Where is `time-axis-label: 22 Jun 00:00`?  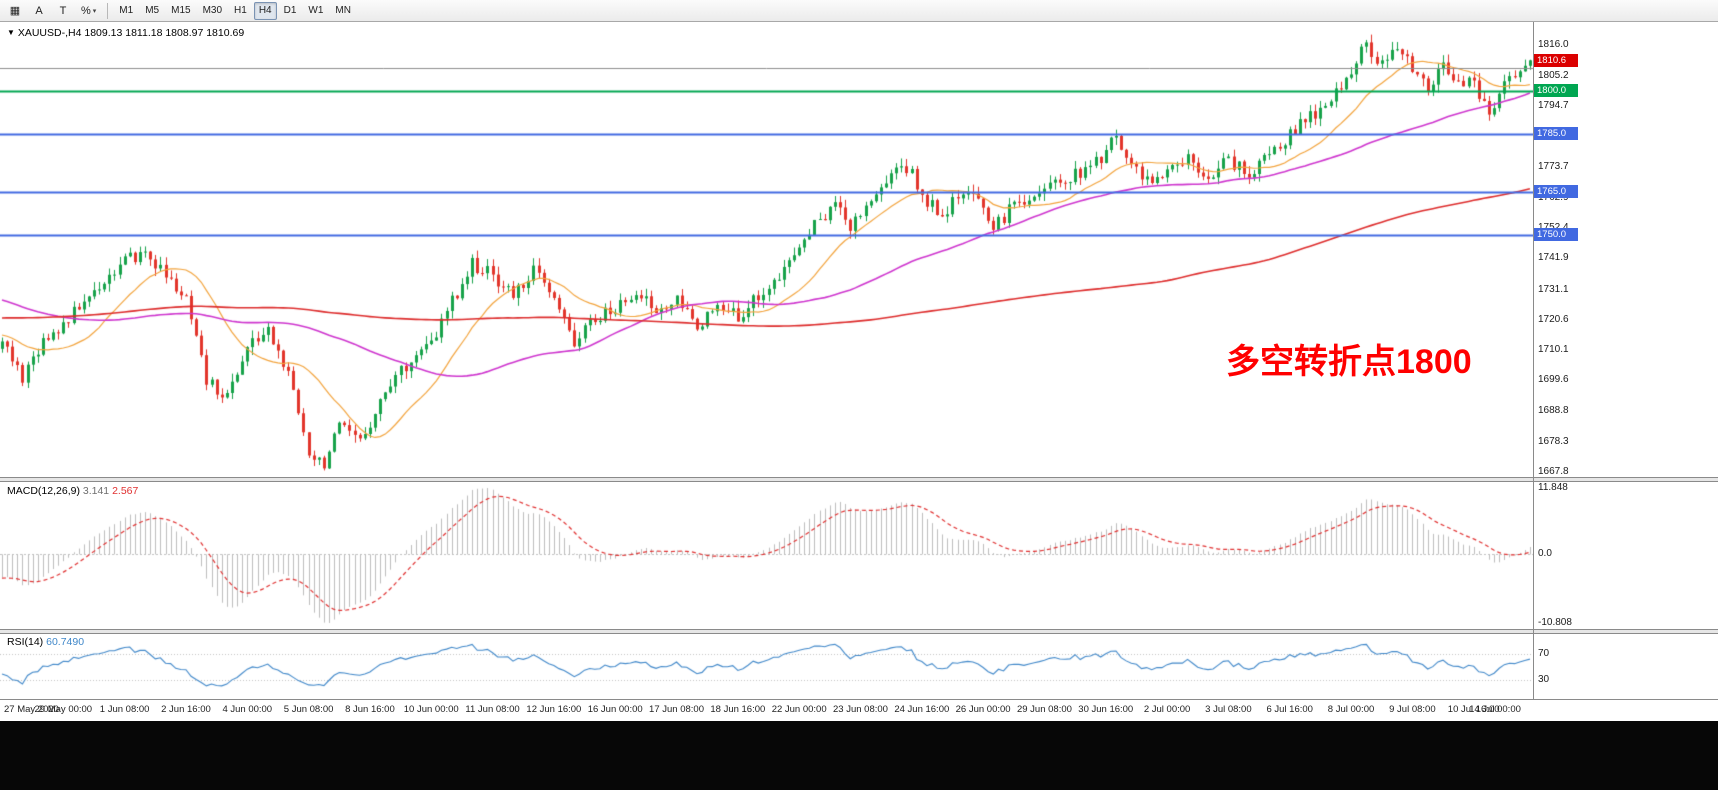 time-axis-label: 22 Jun 00:00 is located at coordinates (799, 709).